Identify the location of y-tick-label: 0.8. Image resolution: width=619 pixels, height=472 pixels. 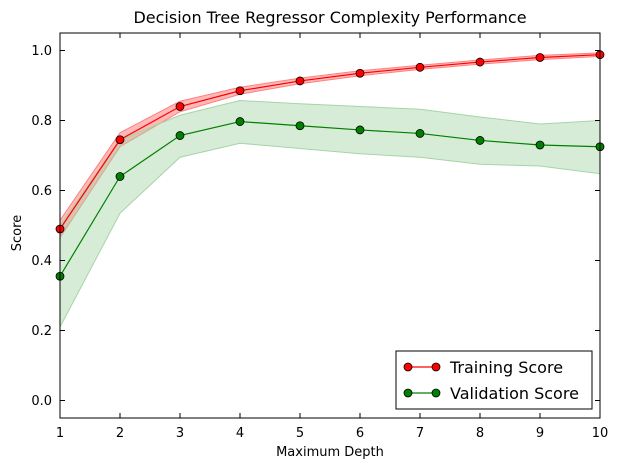
(41, 121).